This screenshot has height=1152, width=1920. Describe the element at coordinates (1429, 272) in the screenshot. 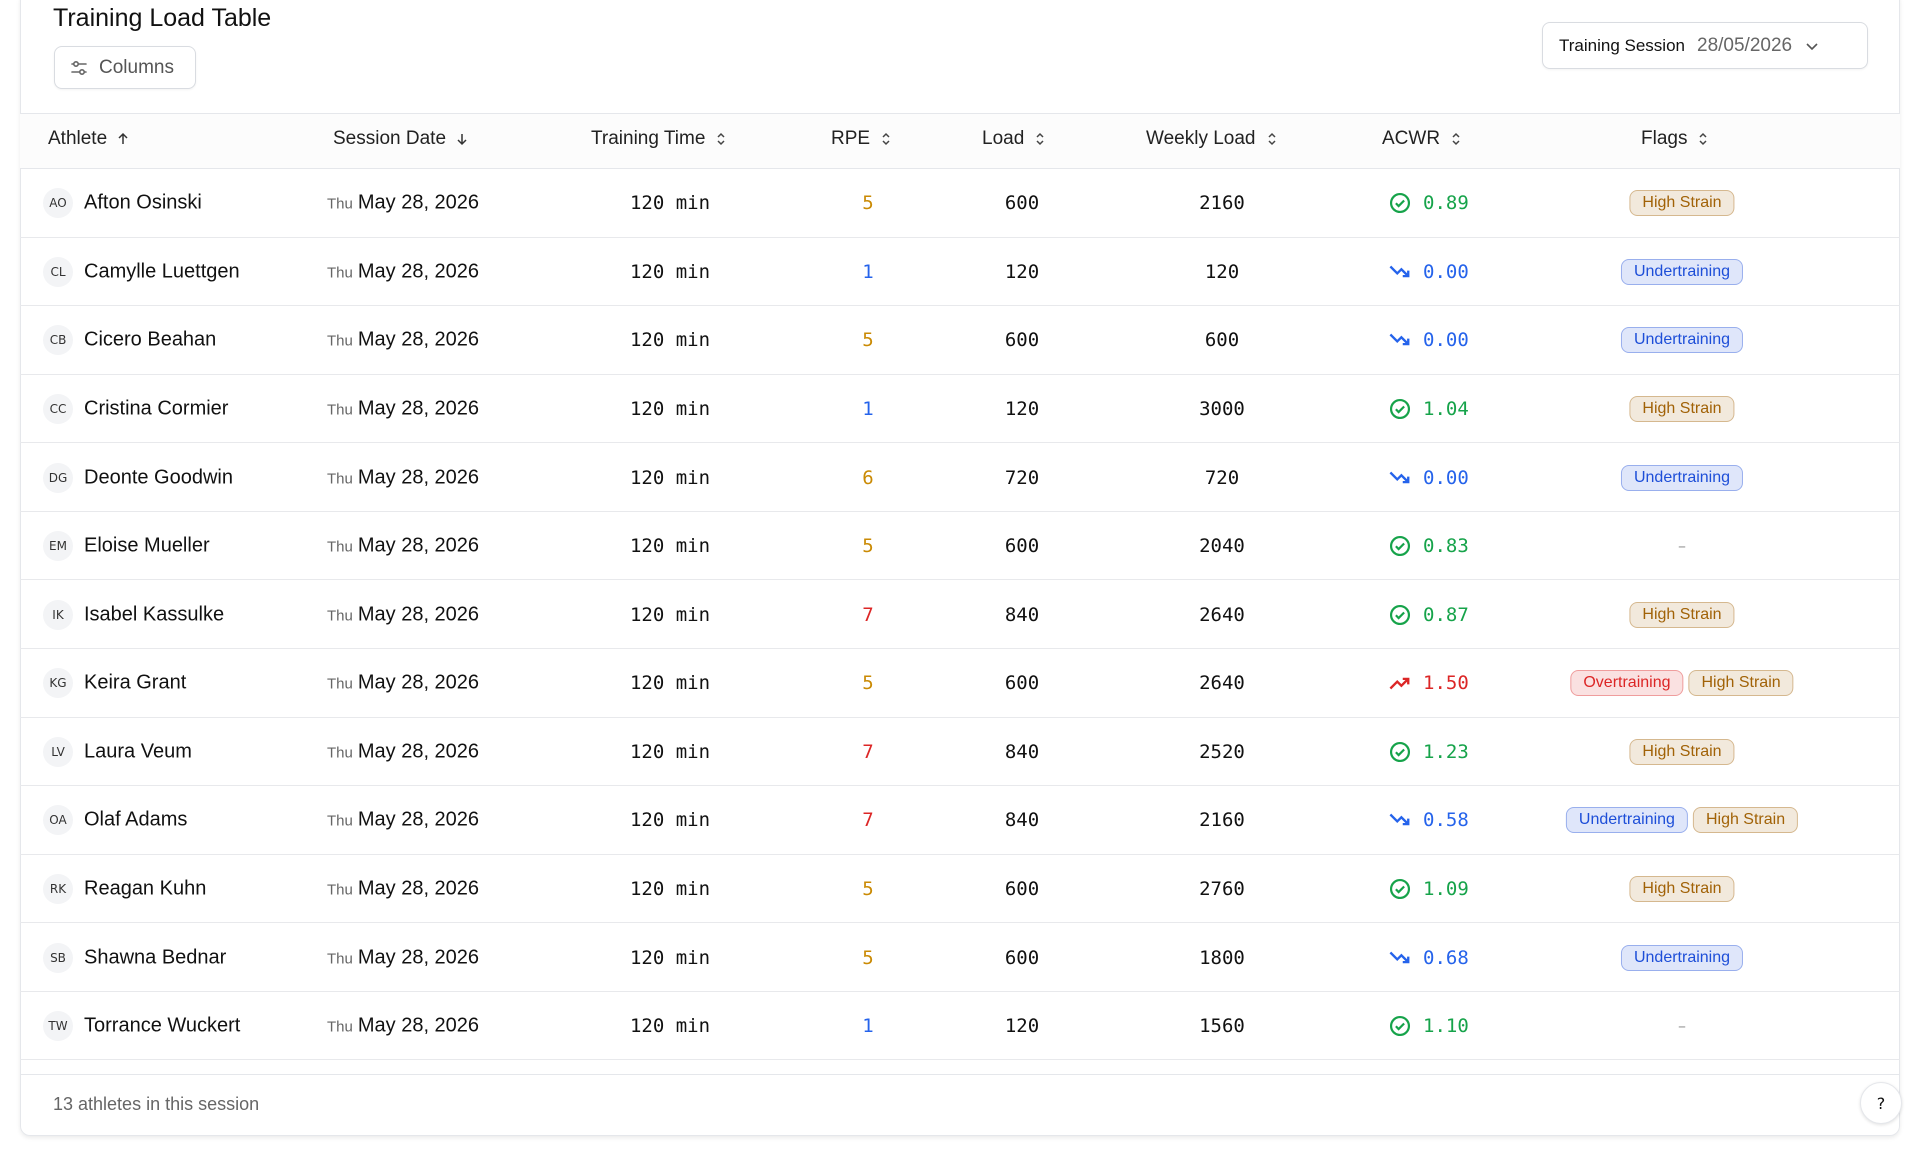

I see `acwr: 0.00` at that location.